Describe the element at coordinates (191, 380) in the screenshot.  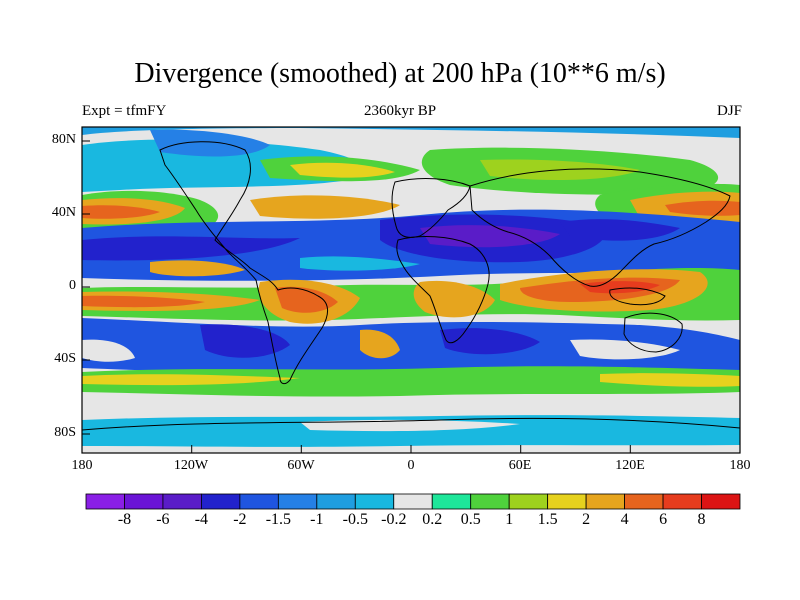
I see `field-sh-yellow-west` at that location.